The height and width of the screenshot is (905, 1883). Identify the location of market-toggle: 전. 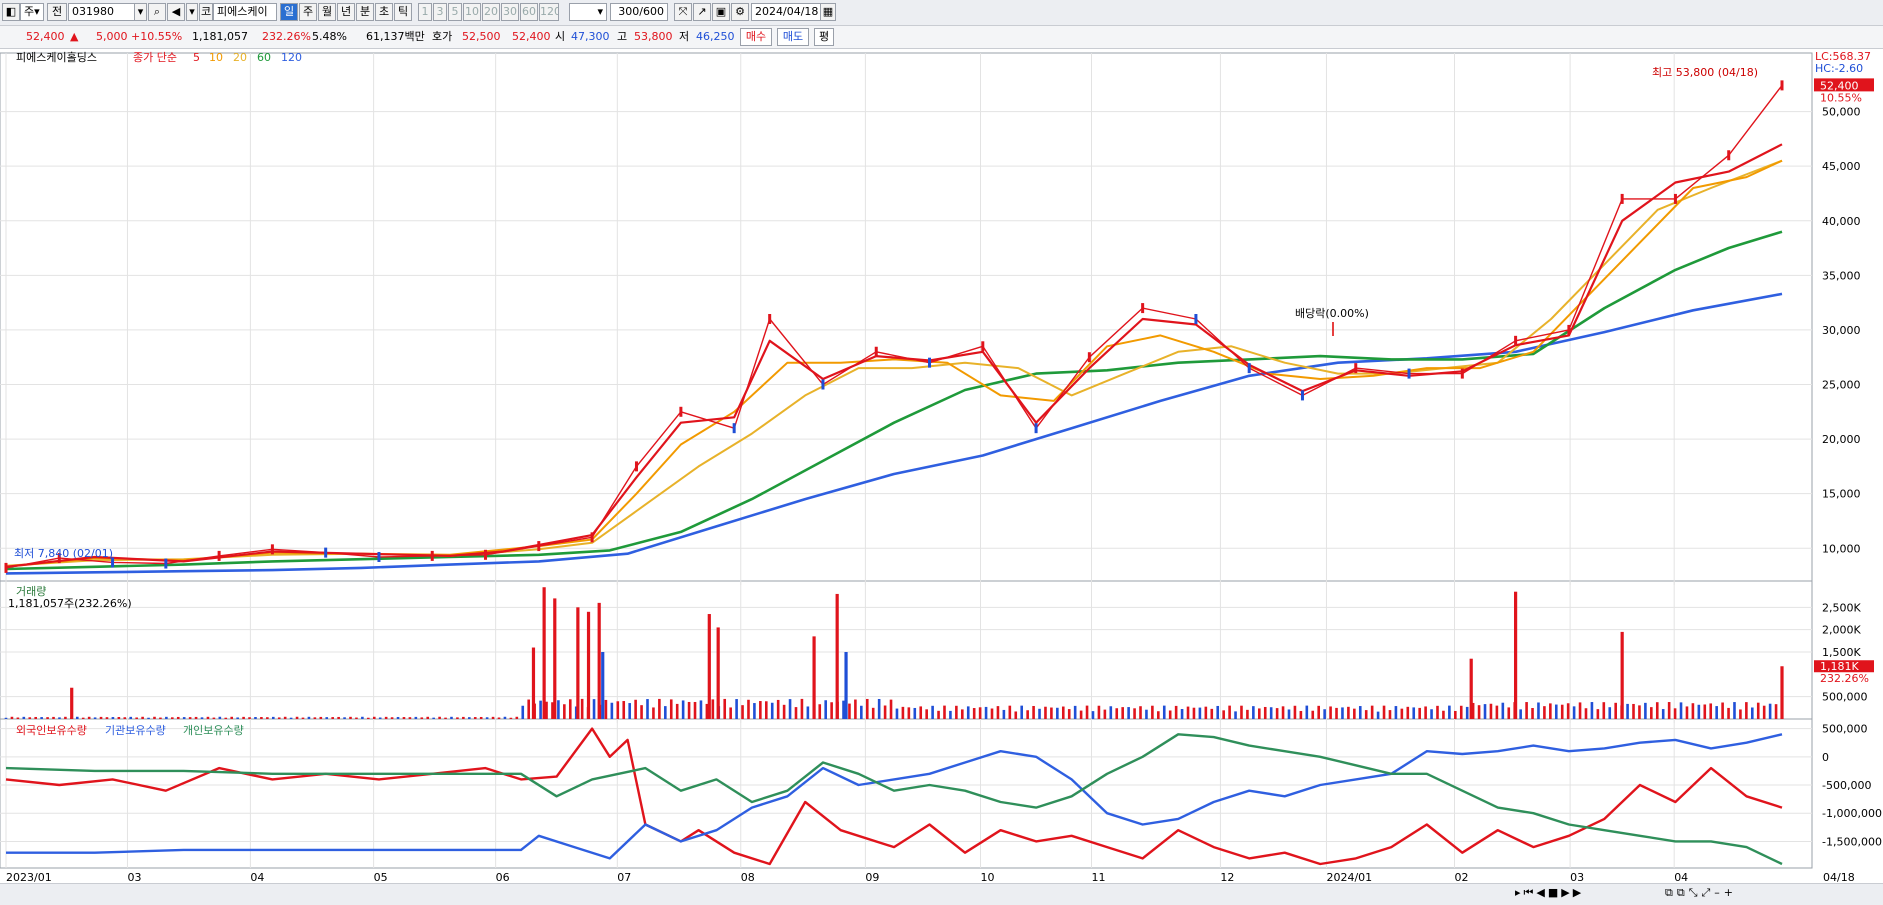
(57, 12).